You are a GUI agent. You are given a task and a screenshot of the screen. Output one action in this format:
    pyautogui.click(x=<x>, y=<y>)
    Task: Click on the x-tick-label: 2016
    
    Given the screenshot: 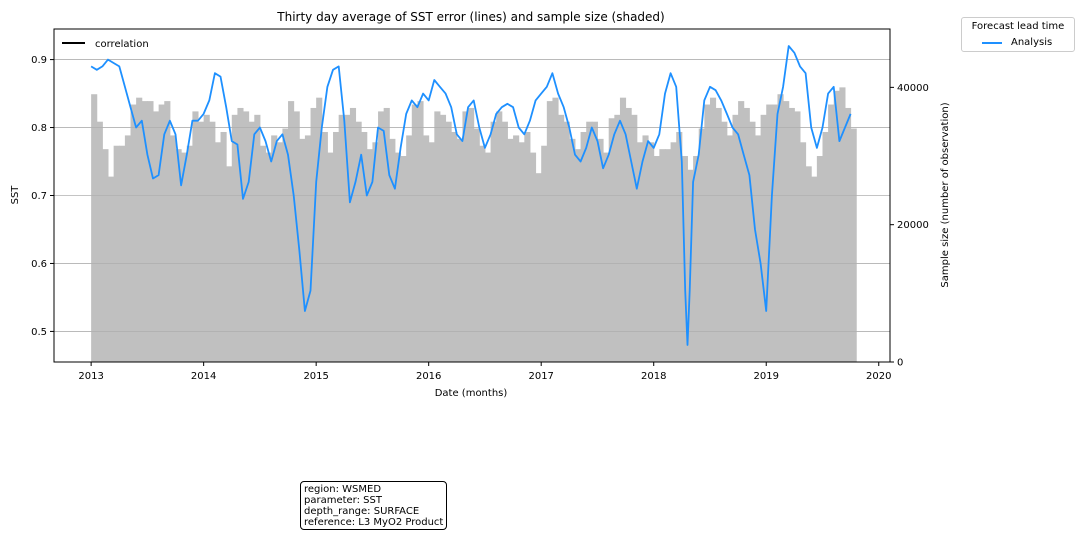 What is the action you would take?
    pyautogui.click(x=428, y=376)
    